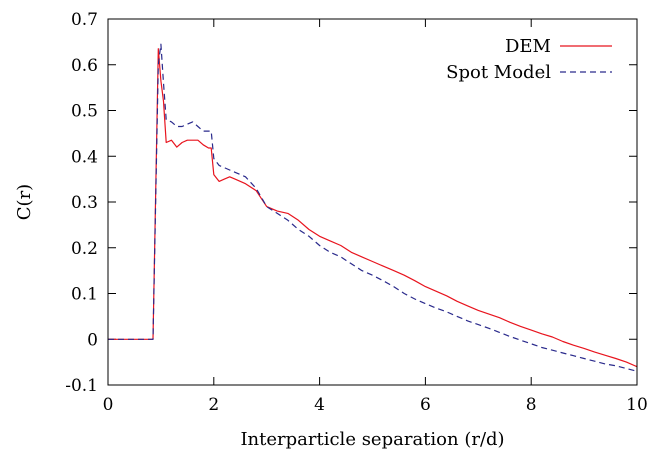 The width and height of the screenshot is (666, 456). I want to click on y-tick-label: 0.1, so click(84, 295).